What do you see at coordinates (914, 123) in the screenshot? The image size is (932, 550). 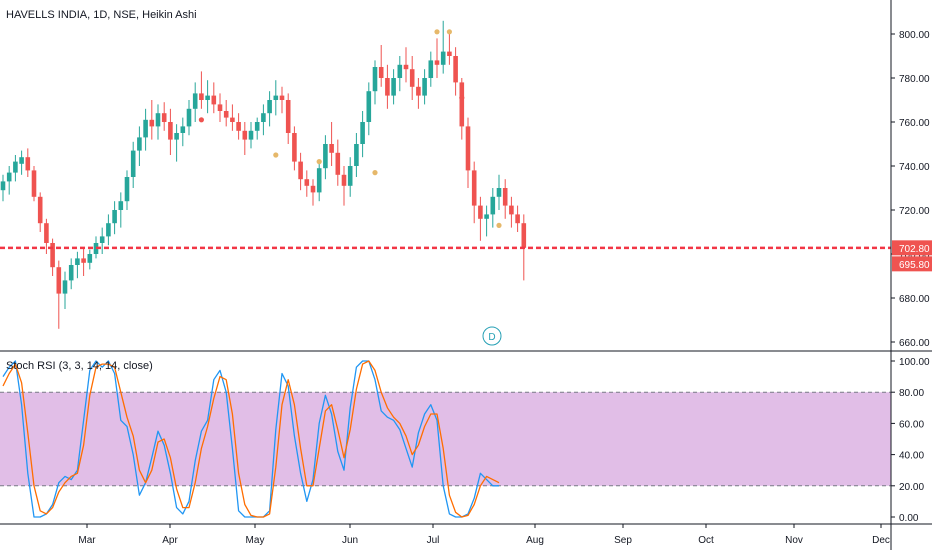 I see `price-tick-label: 760.00` at bounding box center [914, 123].